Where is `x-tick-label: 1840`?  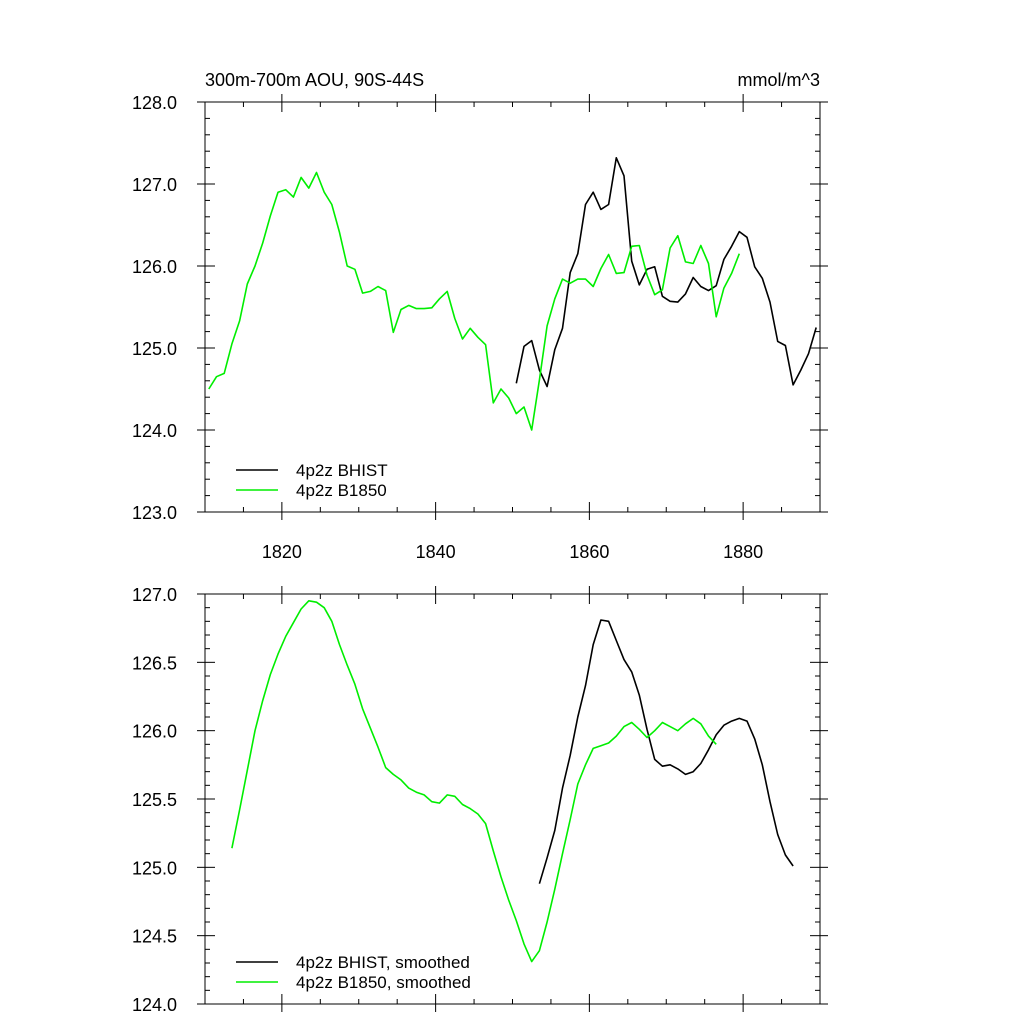
x-tick-label: 1840 is located at coordinates (436, 552).